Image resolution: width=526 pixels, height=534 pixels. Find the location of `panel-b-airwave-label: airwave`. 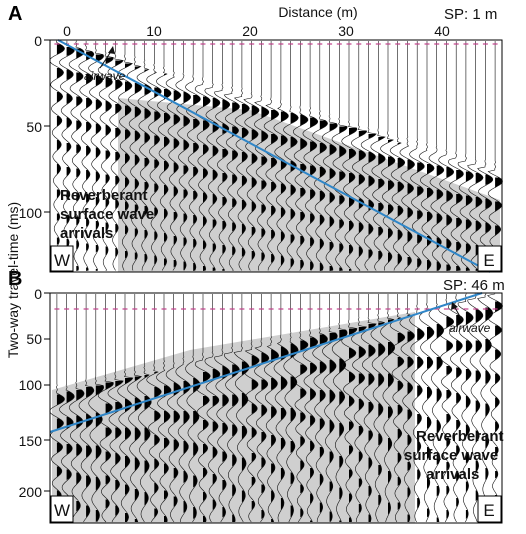

panel-b-airwave-label: airwave is located at coordinates (470, 328).